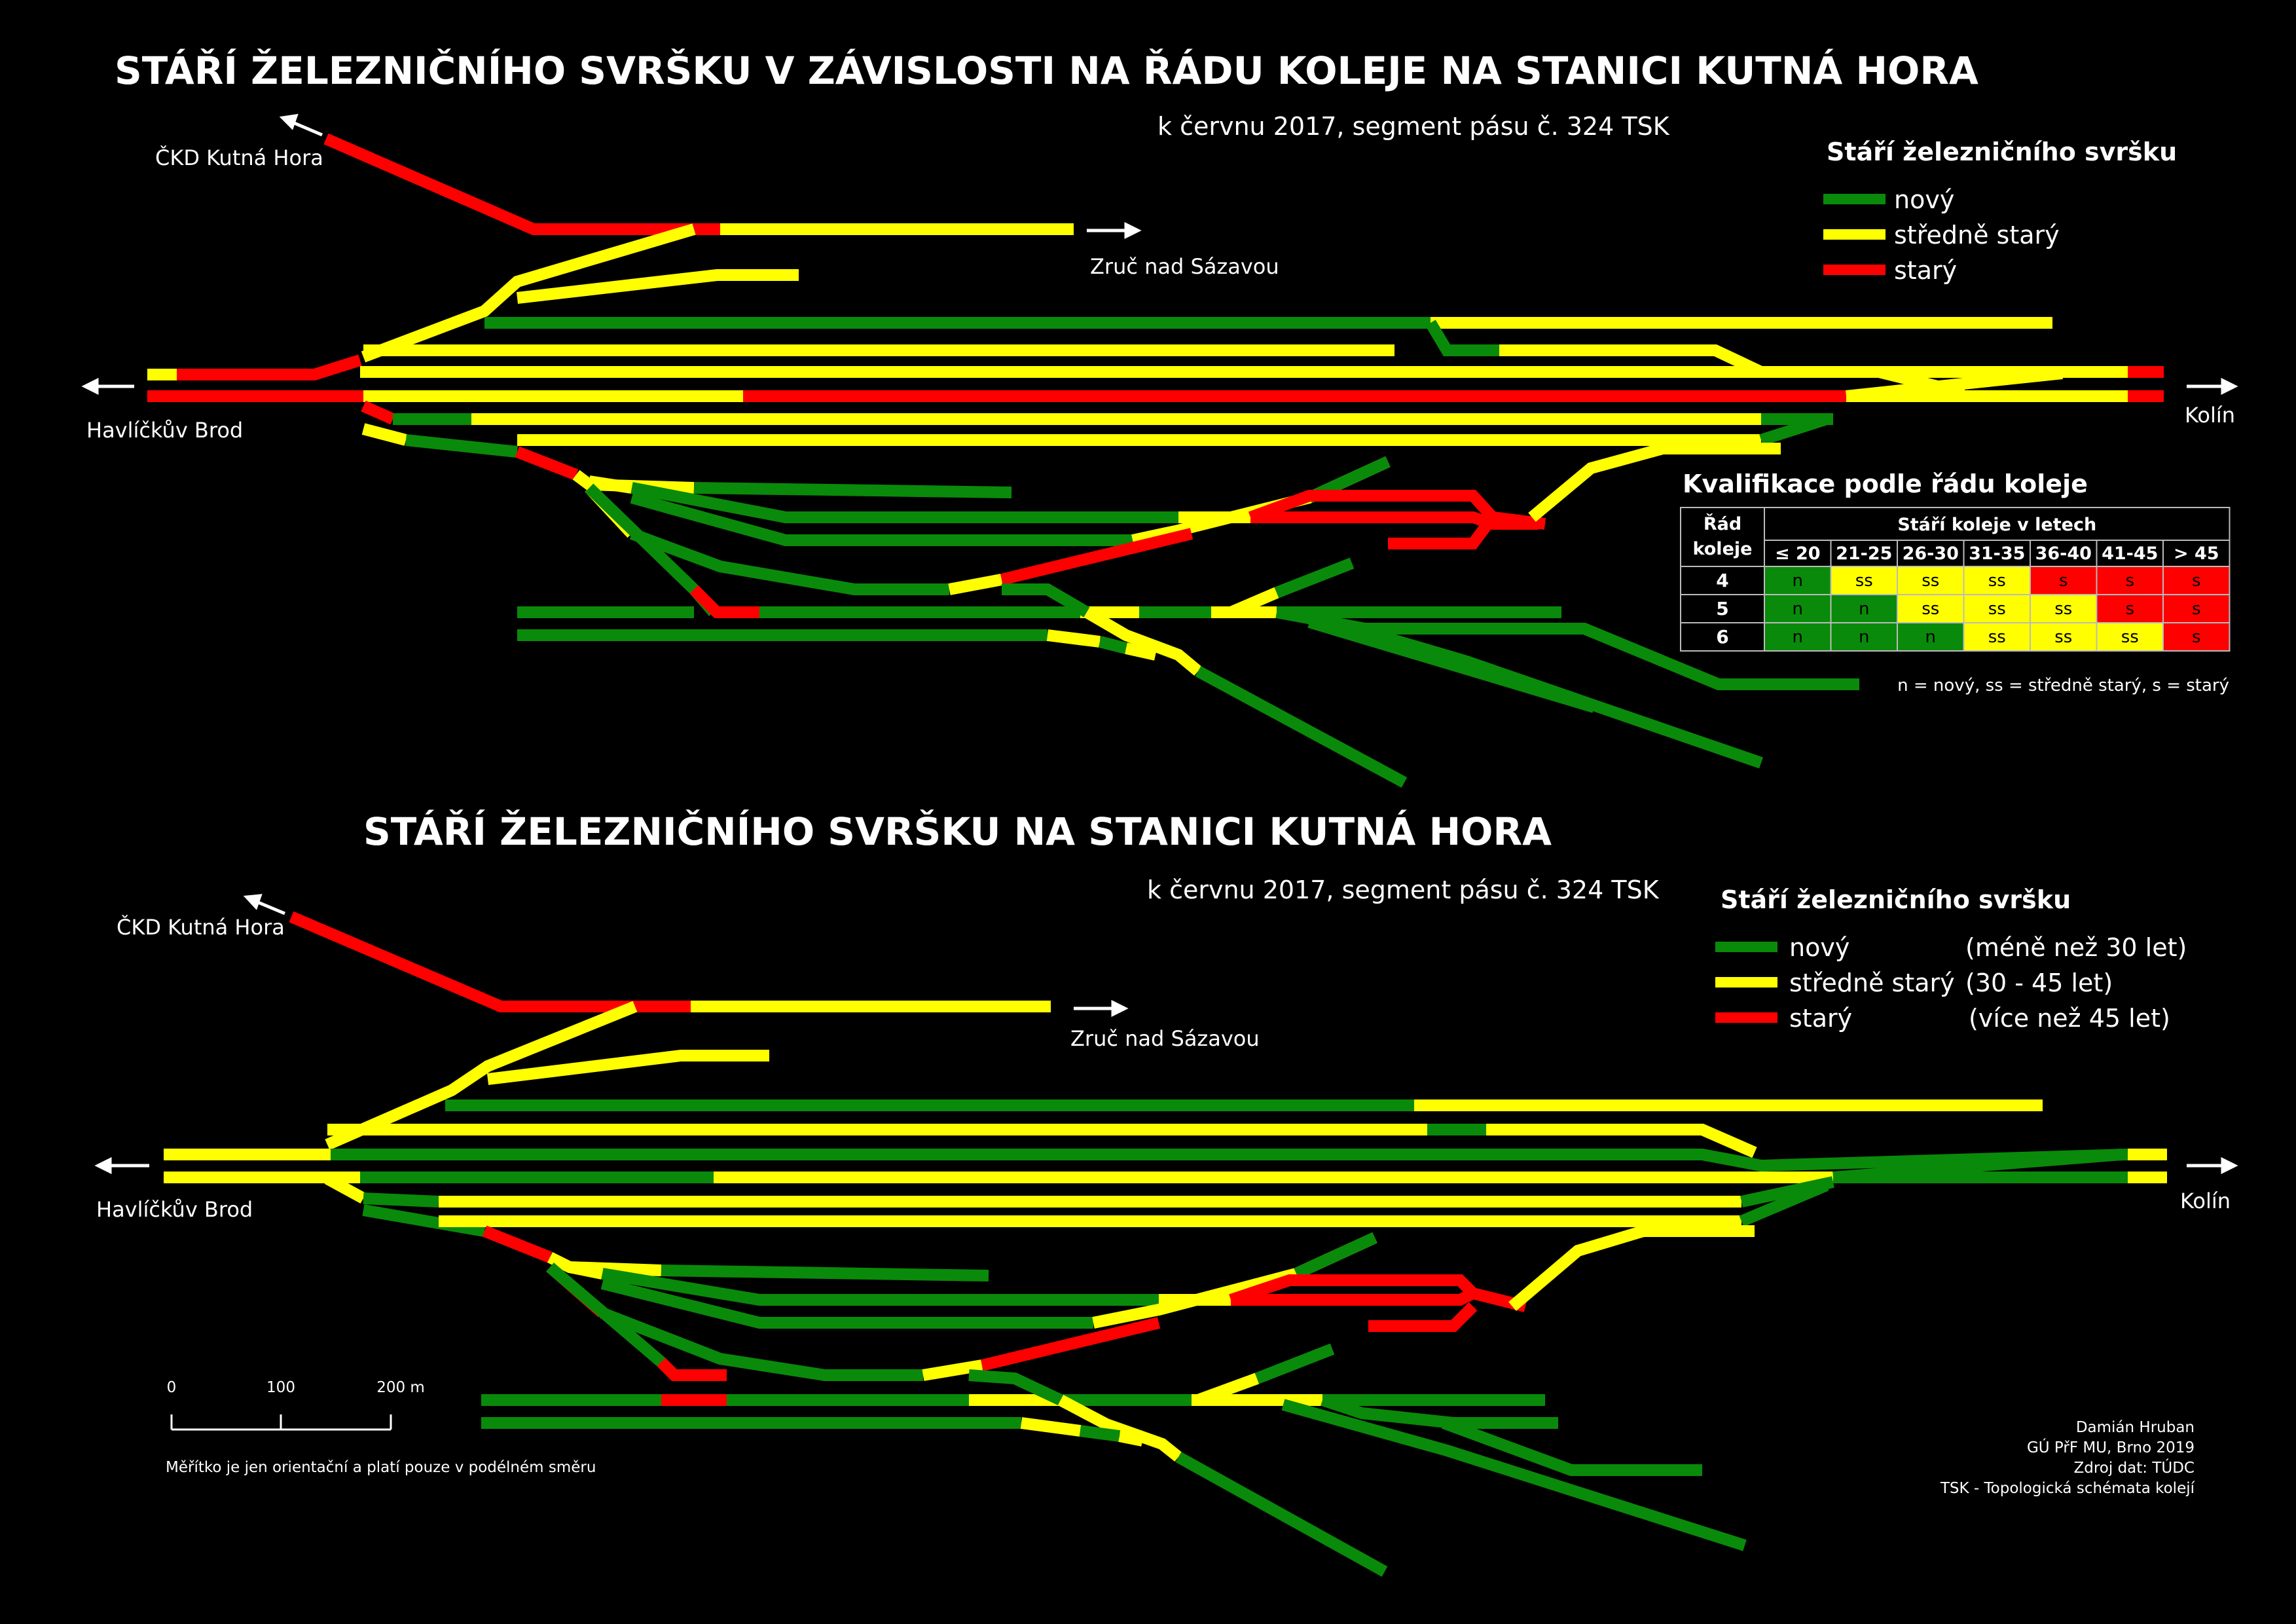 Image resolution: width=2296 pixels, height=1624 pixels. What do you see at coordinates (384, 434) in the screenshot?
I see `track-segment-t24` at bounding box center [384, 434].